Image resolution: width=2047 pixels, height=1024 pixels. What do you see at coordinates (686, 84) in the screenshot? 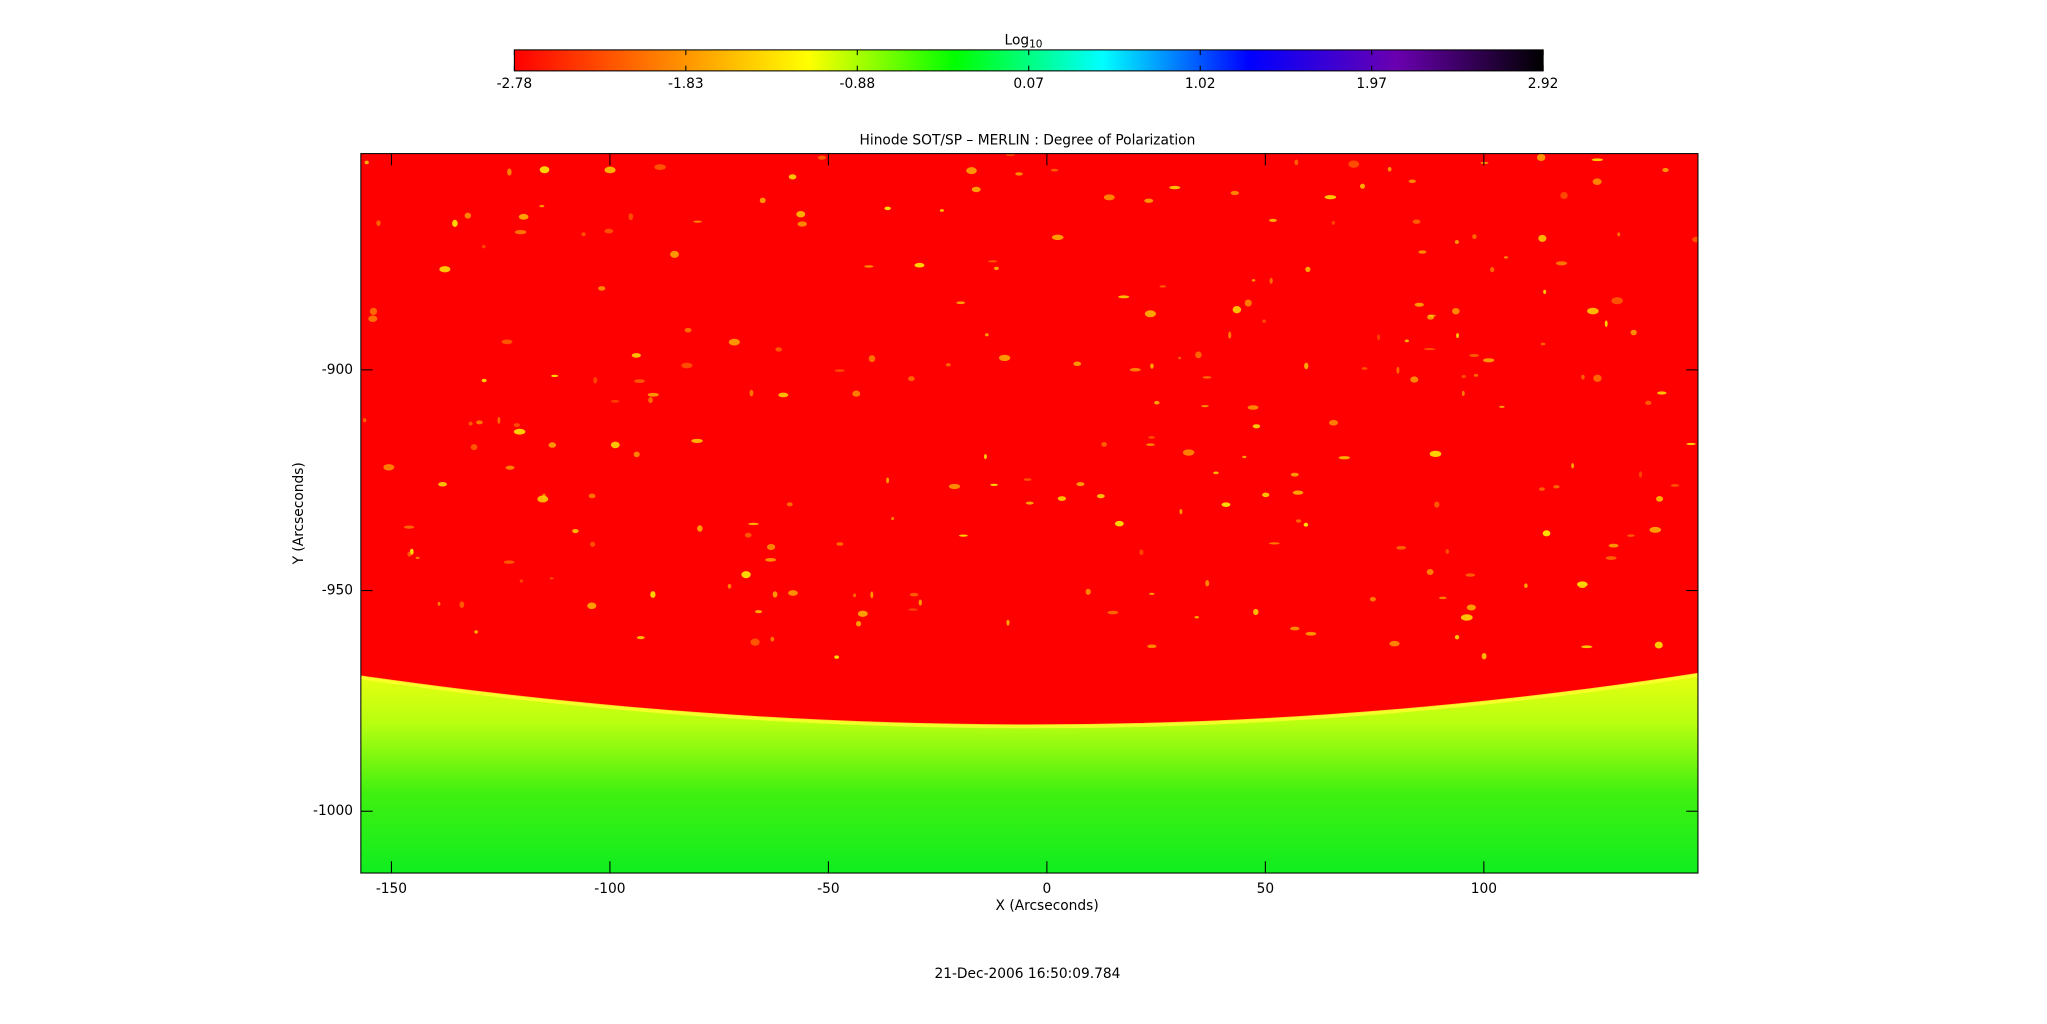
I see `colorbar-tick-label: -1.83` at bounding box center [686, 84].